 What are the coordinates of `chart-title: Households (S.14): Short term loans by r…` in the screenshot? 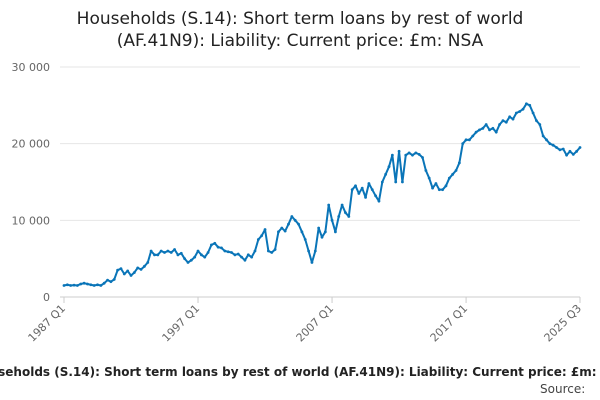 It's located at (300, 30).